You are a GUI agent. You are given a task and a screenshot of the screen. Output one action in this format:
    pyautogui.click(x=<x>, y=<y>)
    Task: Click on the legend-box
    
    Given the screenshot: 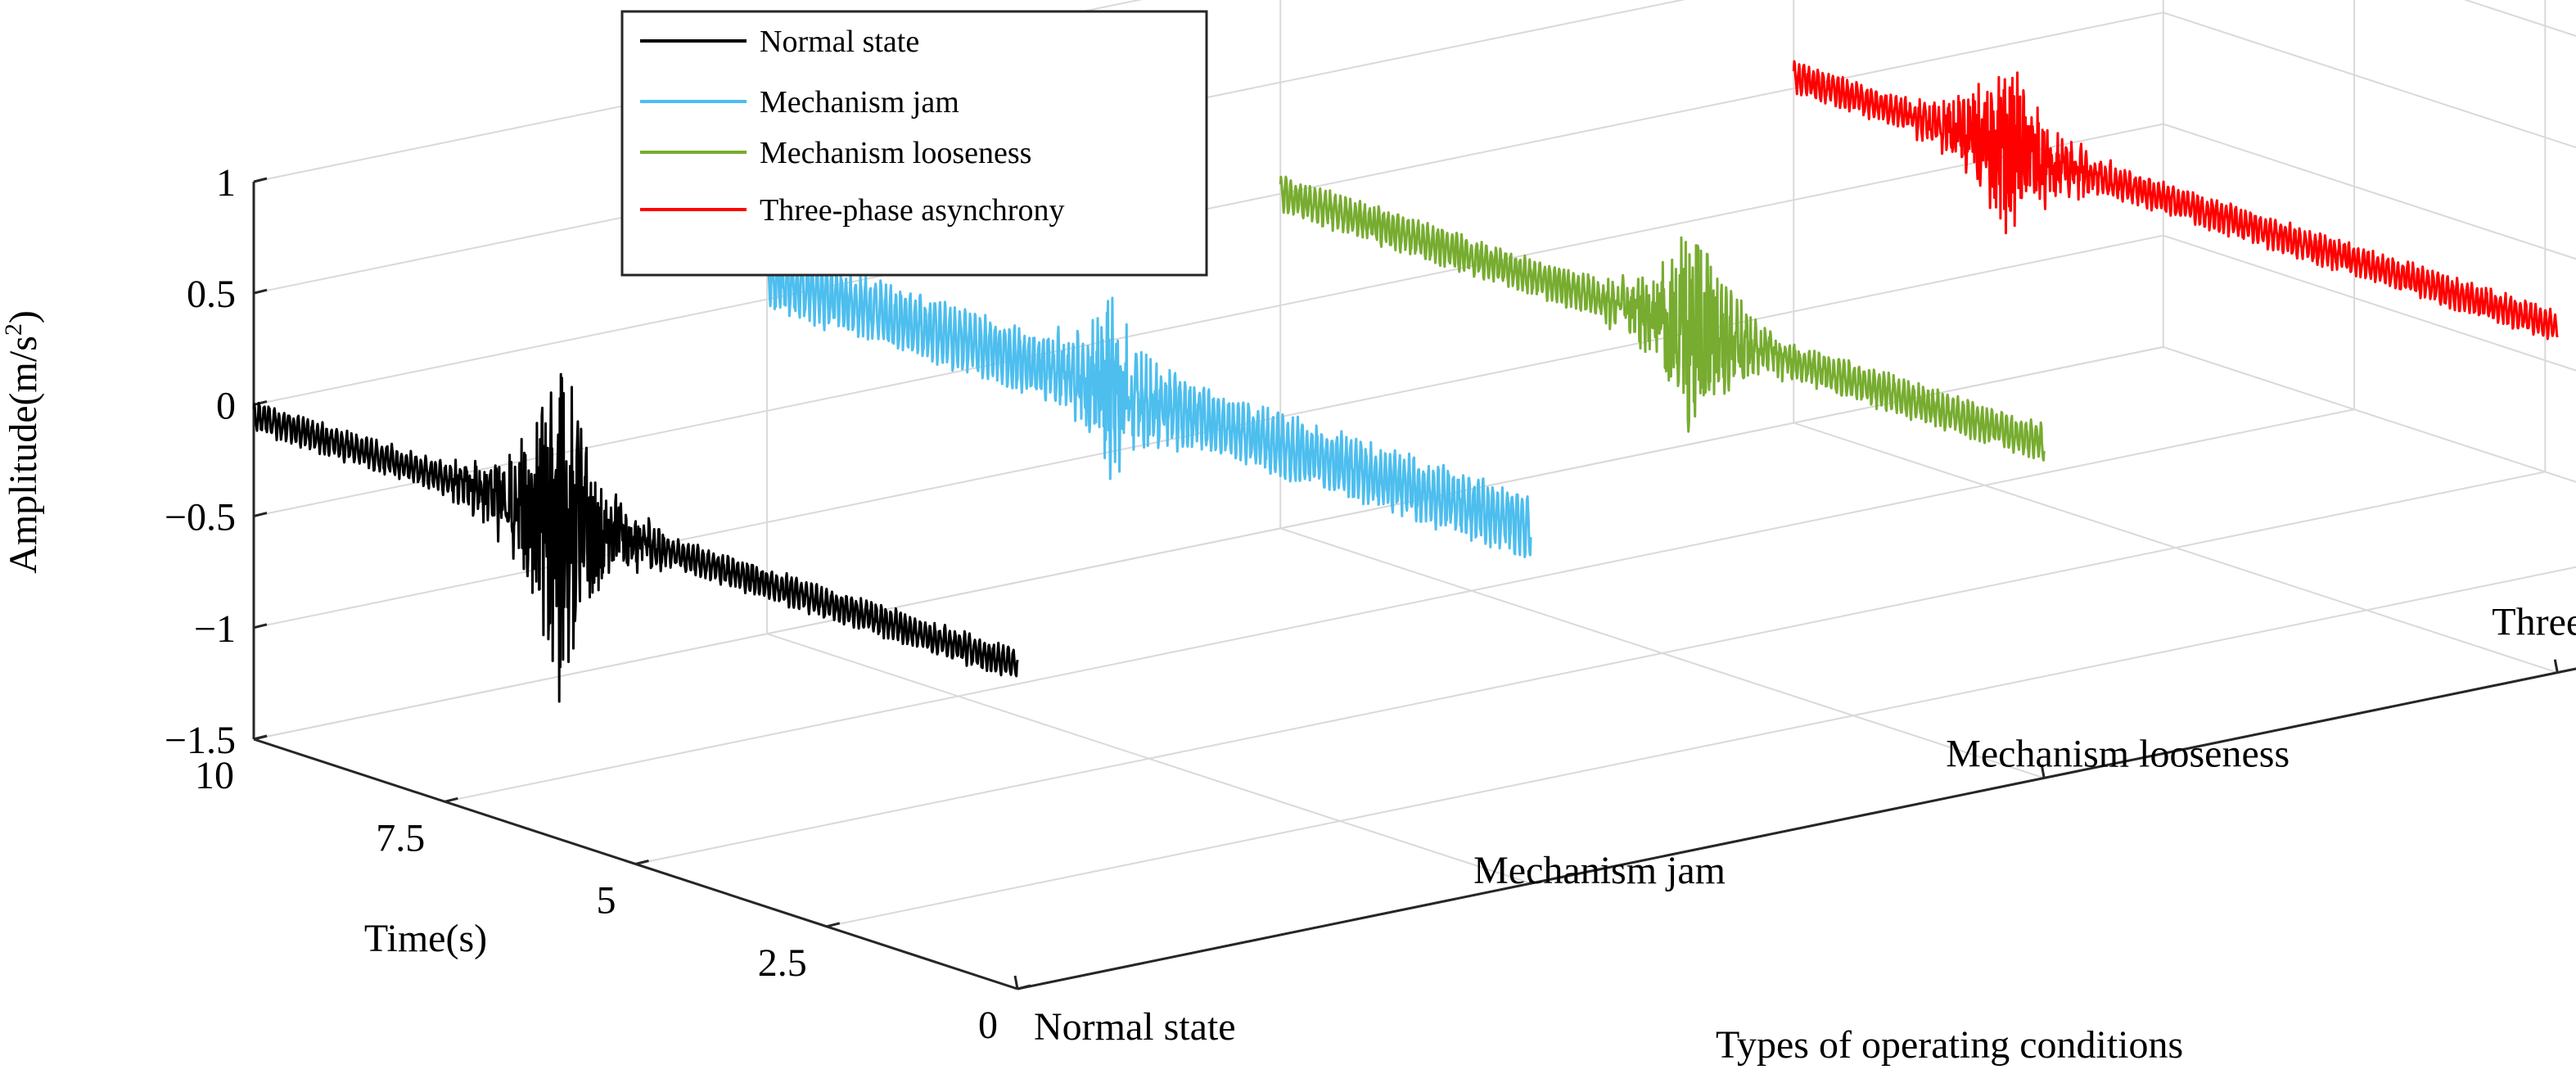 What is the action you would take?
    pyautogui.click(x=914, y=143)
    